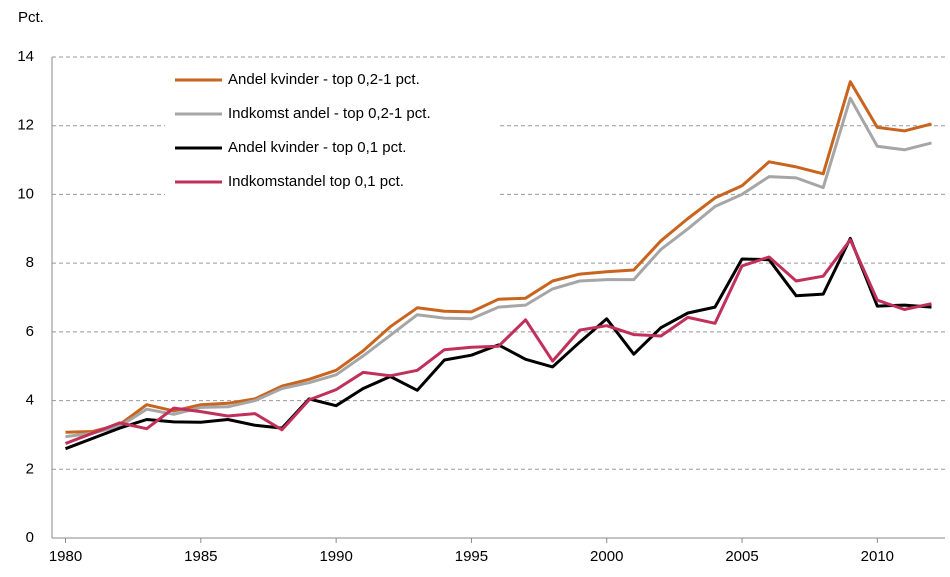 This screenshot has height=577, width=950. Describe the element at coordinates (741, 556) in the screenshot. I see `x-tick-label: 2005` at that location.